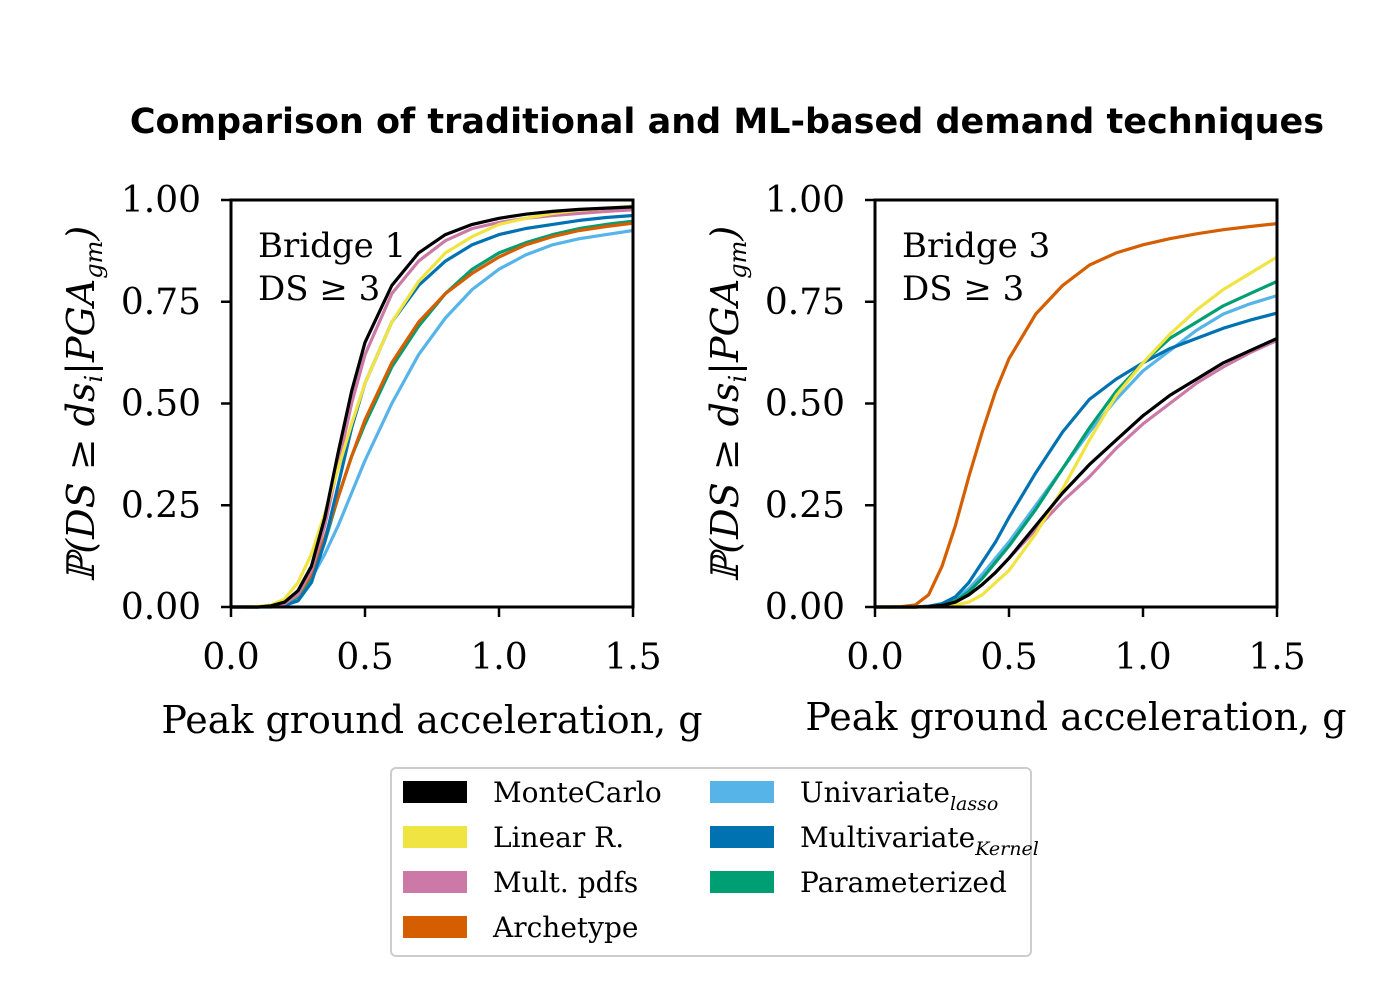 Image resolution: width=1400 pixels, height=997 pixels. I want to click on panel-3-annotation-ds: DS ≥ 3, so click(963, 289).